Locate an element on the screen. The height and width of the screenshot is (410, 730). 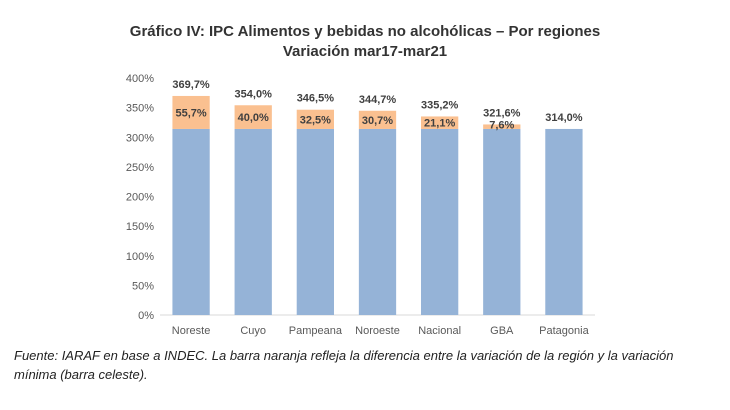
total-data-label: 335,2% is located at coordinates (440, 105).